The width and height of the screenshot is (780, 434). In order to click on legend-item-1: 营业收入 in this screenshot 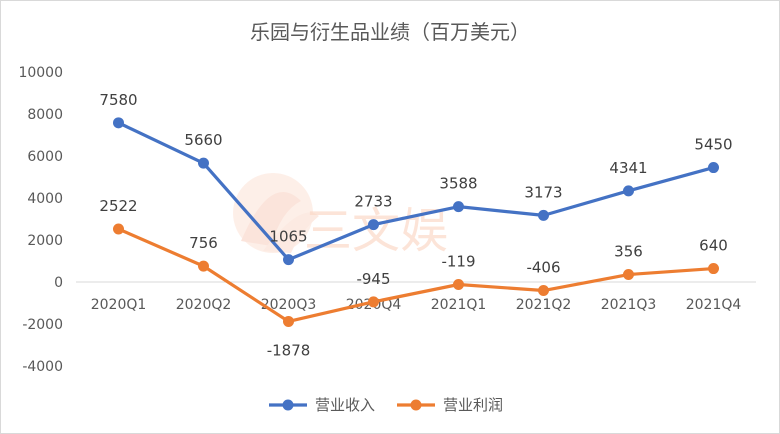, I will do `click(322, 405)`.